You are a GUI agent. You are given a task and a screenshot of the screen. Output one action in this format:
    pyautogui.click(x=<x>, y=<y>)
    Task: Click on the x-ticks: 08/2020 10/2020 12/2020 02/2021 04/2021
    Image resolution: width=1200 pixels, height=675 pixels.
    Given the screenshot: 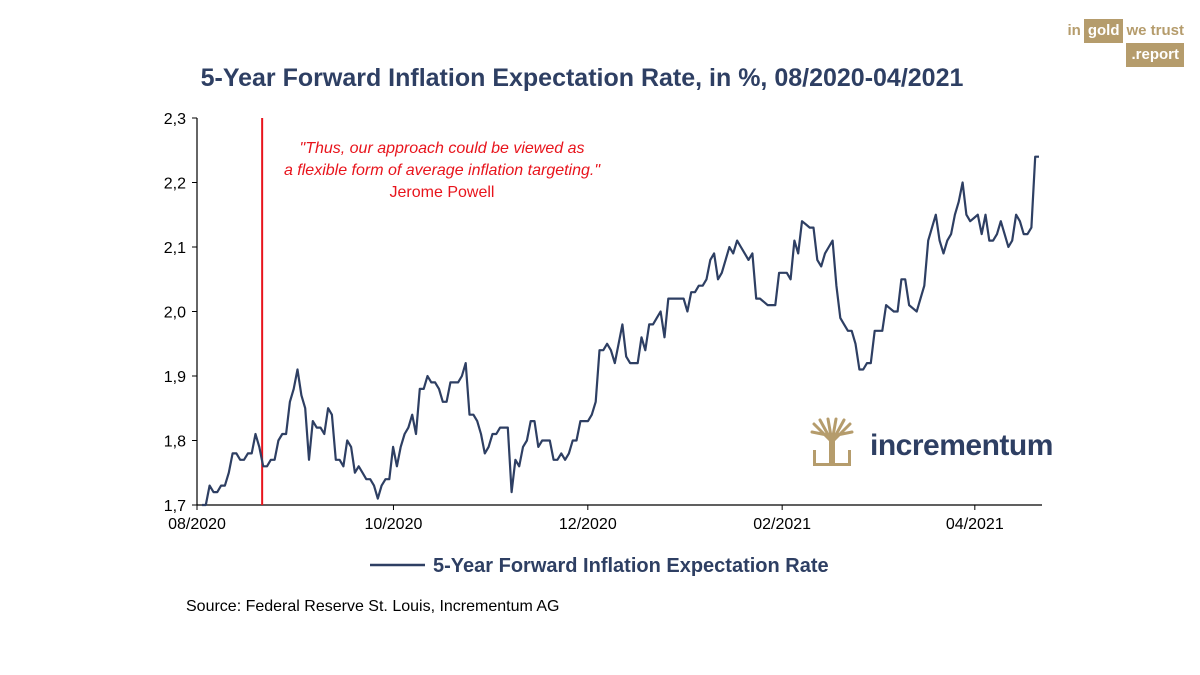 What is the action you would take?
    pyautogui.click(x=586, y=519)
    